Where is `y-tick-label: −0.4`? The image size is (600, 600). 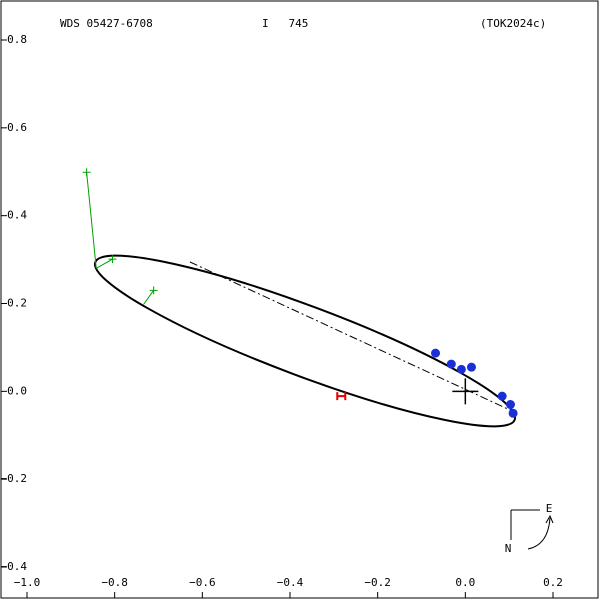
y-tick-label: −0.4 is located at coordinates (14, 566).